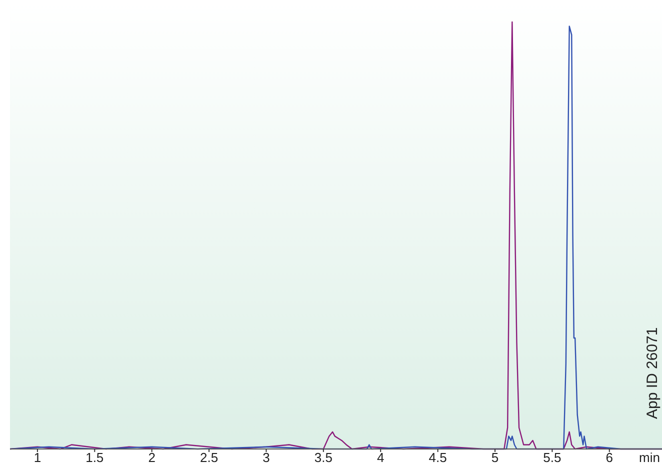  Describe the element at coordinates (495, 457) in the screenshot. I see `x-tick-label: 5` at that location.